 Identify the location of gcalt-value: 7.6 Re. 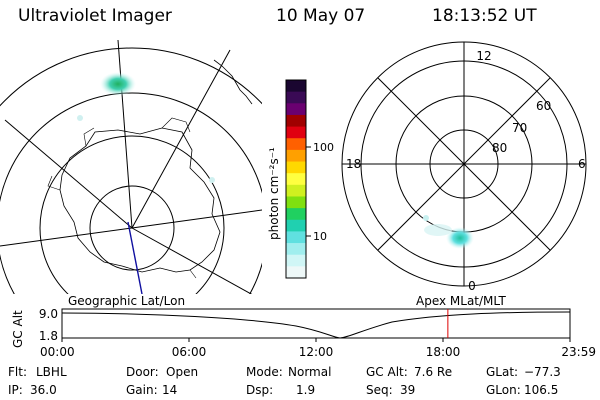
(433, 372).